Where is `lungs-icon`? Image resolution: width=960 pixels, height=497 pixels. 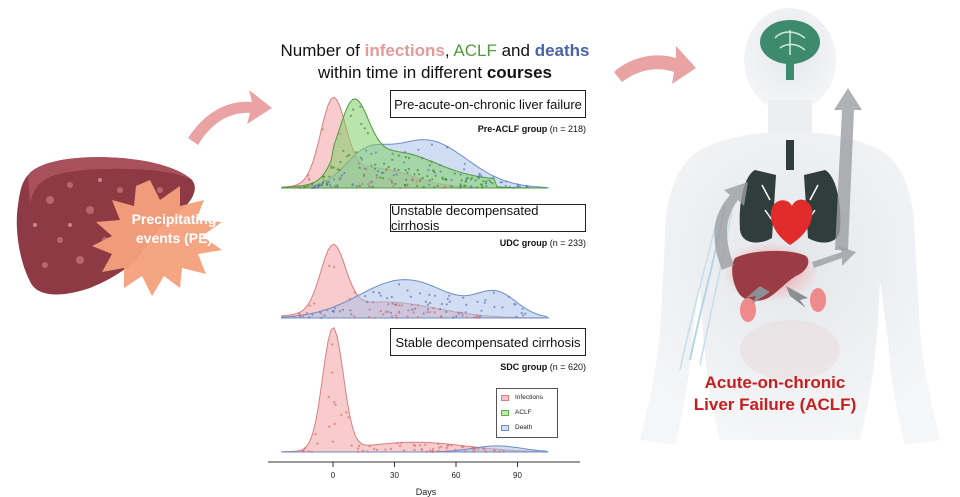 lungs-icon is located at coordinates (790, 191).